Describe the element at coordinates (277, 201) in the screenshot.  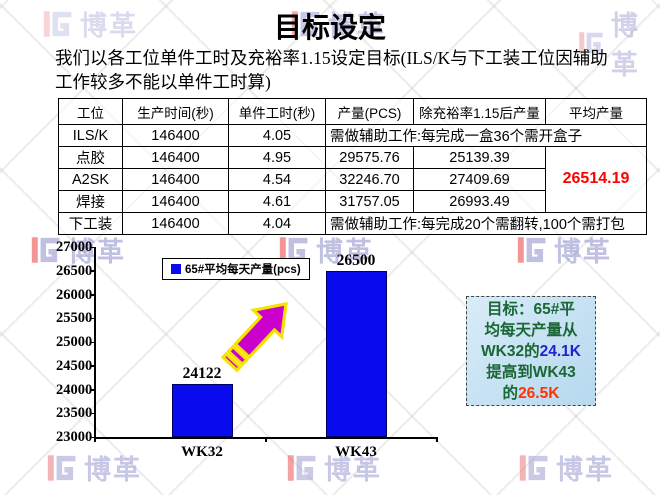
I see `table-cell: 4.61` at that location.